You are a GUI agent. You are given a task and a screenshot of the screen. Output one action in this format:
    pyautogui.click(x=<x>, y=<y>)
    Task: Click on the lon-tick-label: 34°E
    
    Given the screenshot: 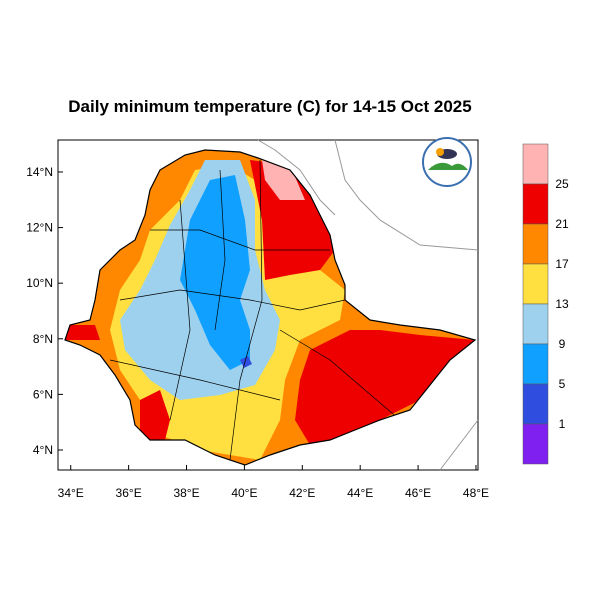 What is the action you would take?
    pyautogui.click(x=71, y=493)
    